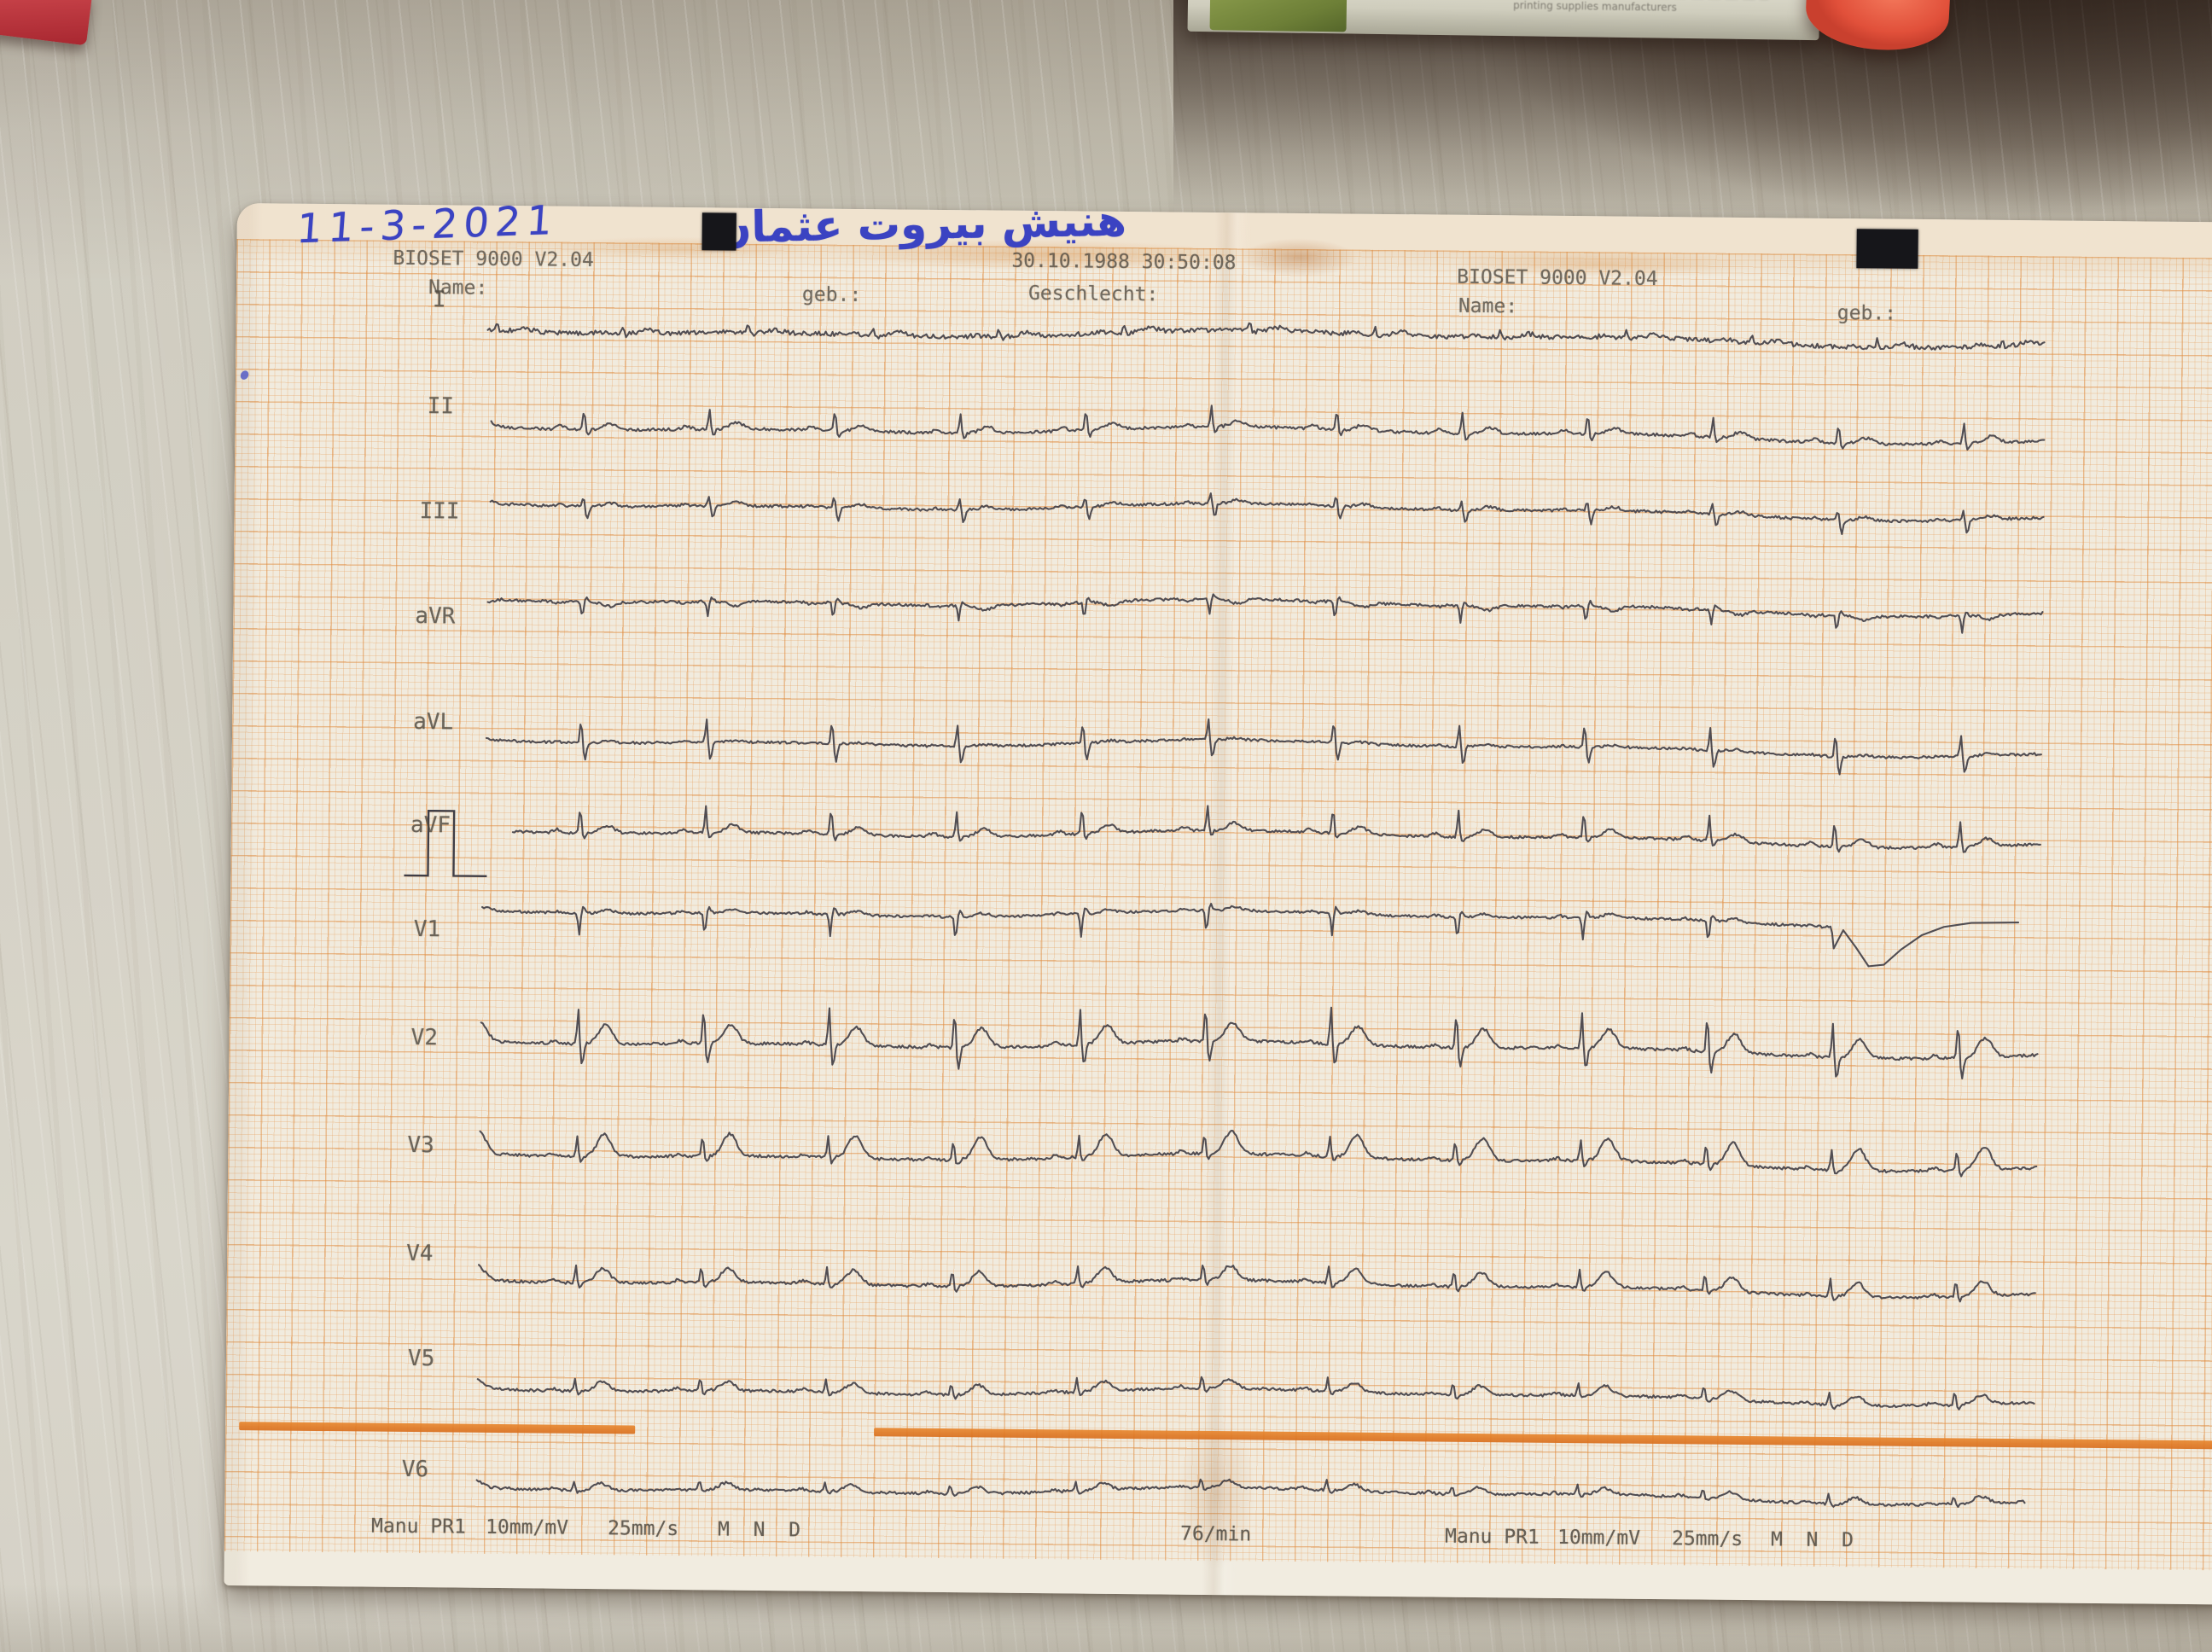 This screenshot has height=1652, width=2212. What do you see at coordinates (441, 406) in the screenshot?
I see `lead-label-ii: II` at bounding box center [441, 406].